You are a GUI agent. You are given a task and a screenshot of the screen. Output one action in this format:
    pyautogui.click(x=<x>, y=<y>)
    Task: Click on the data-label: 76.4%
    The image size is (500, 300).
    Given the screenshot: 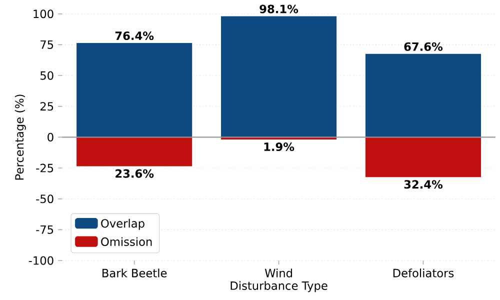 What is the action you would take?
    pyautogui.click(x=134, y=35)
    